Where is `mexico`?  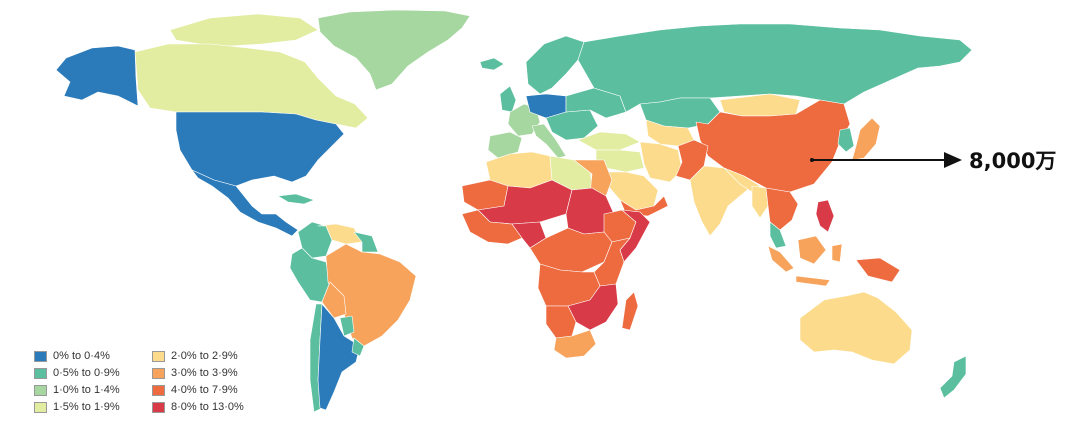
mexico is located at coordinates (245, 203).